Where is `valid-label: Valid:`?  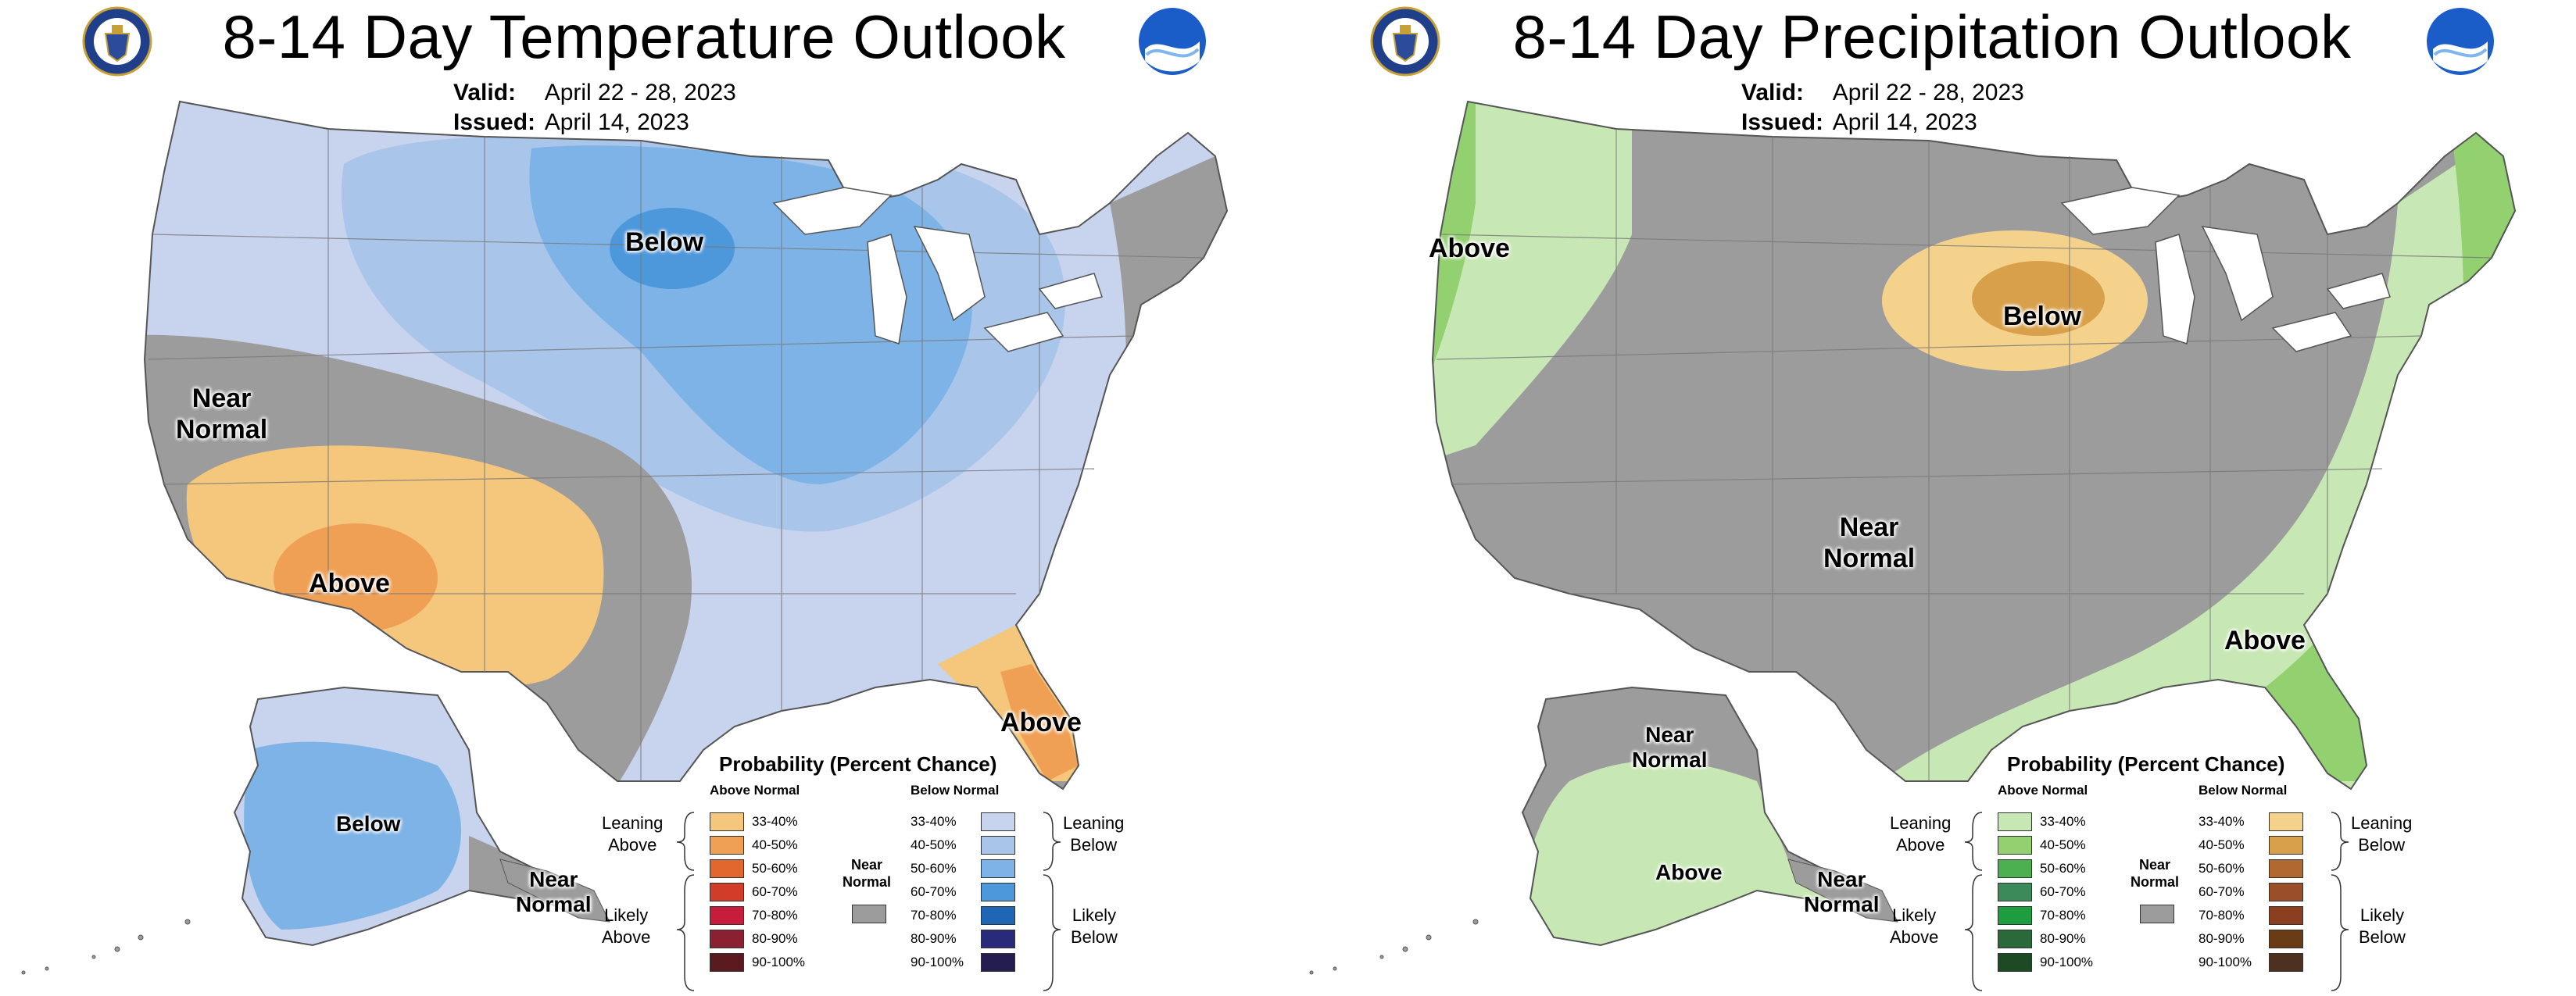 valid-label: Valid: is located at coordinates (485, 92).